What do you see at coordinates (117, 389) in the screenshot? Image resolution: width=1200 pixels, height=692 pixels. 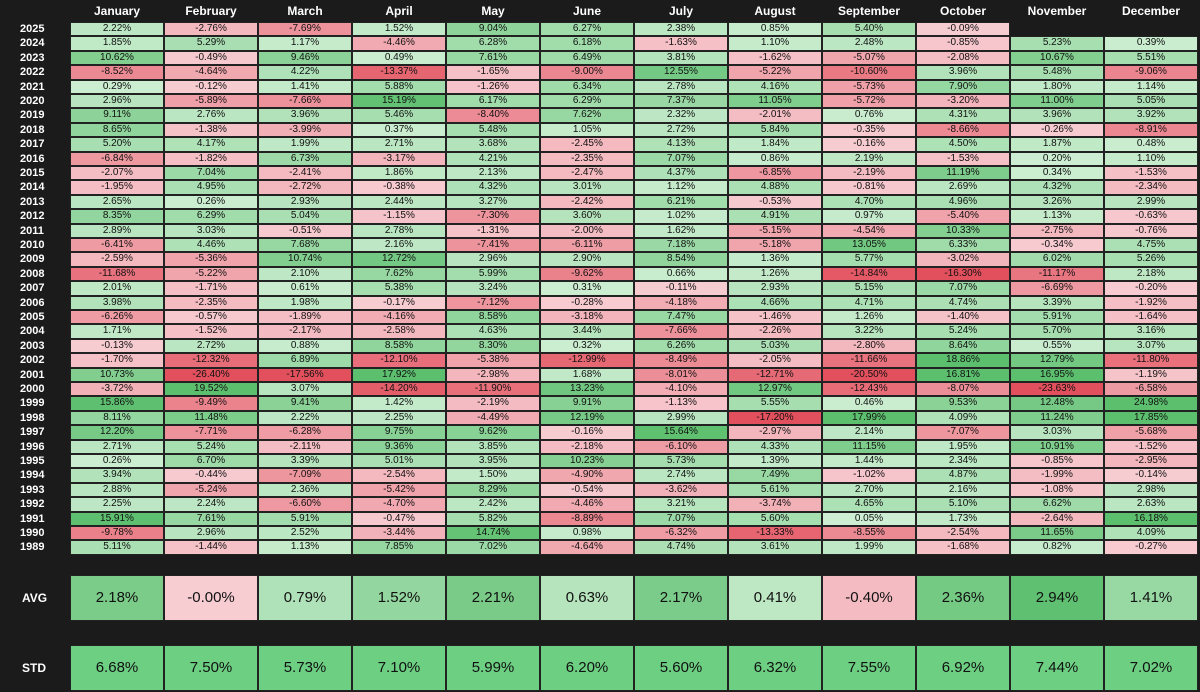 I see `heatmap-cell: -3.72%` at bounding box center [117, 389].